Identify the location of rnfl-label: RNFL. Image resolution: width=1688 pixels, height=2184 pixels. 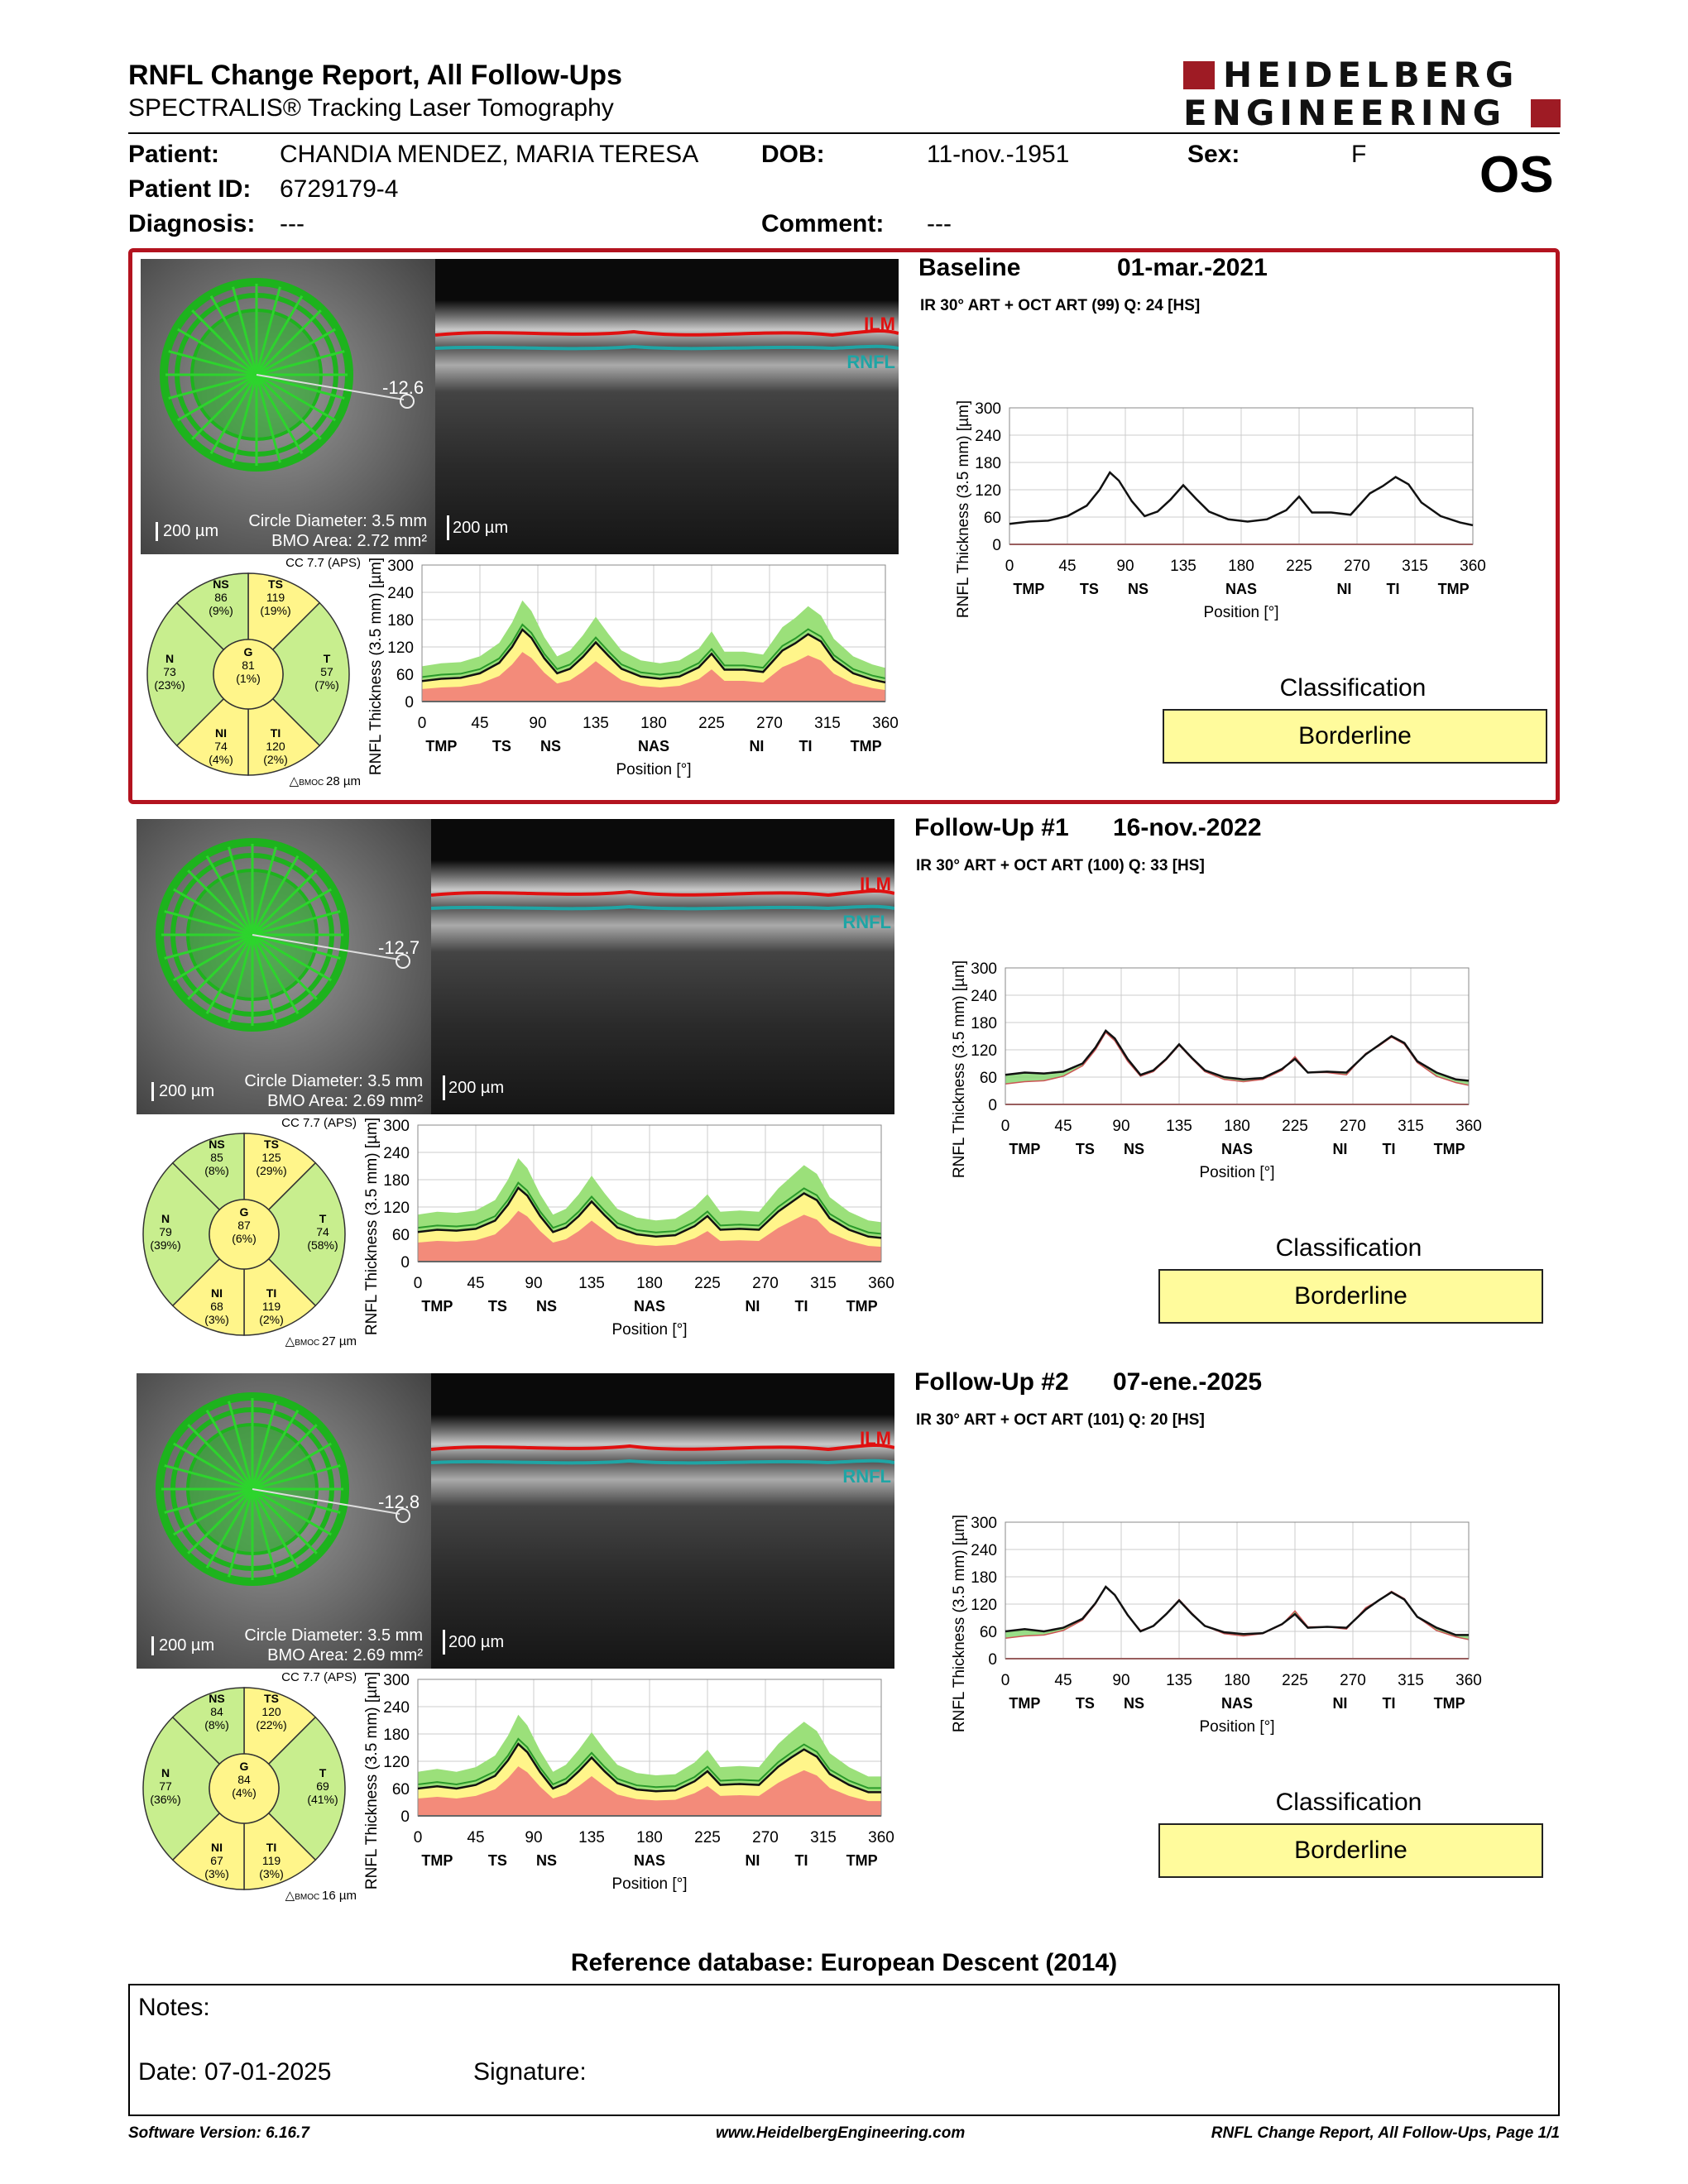
(866, 1476).